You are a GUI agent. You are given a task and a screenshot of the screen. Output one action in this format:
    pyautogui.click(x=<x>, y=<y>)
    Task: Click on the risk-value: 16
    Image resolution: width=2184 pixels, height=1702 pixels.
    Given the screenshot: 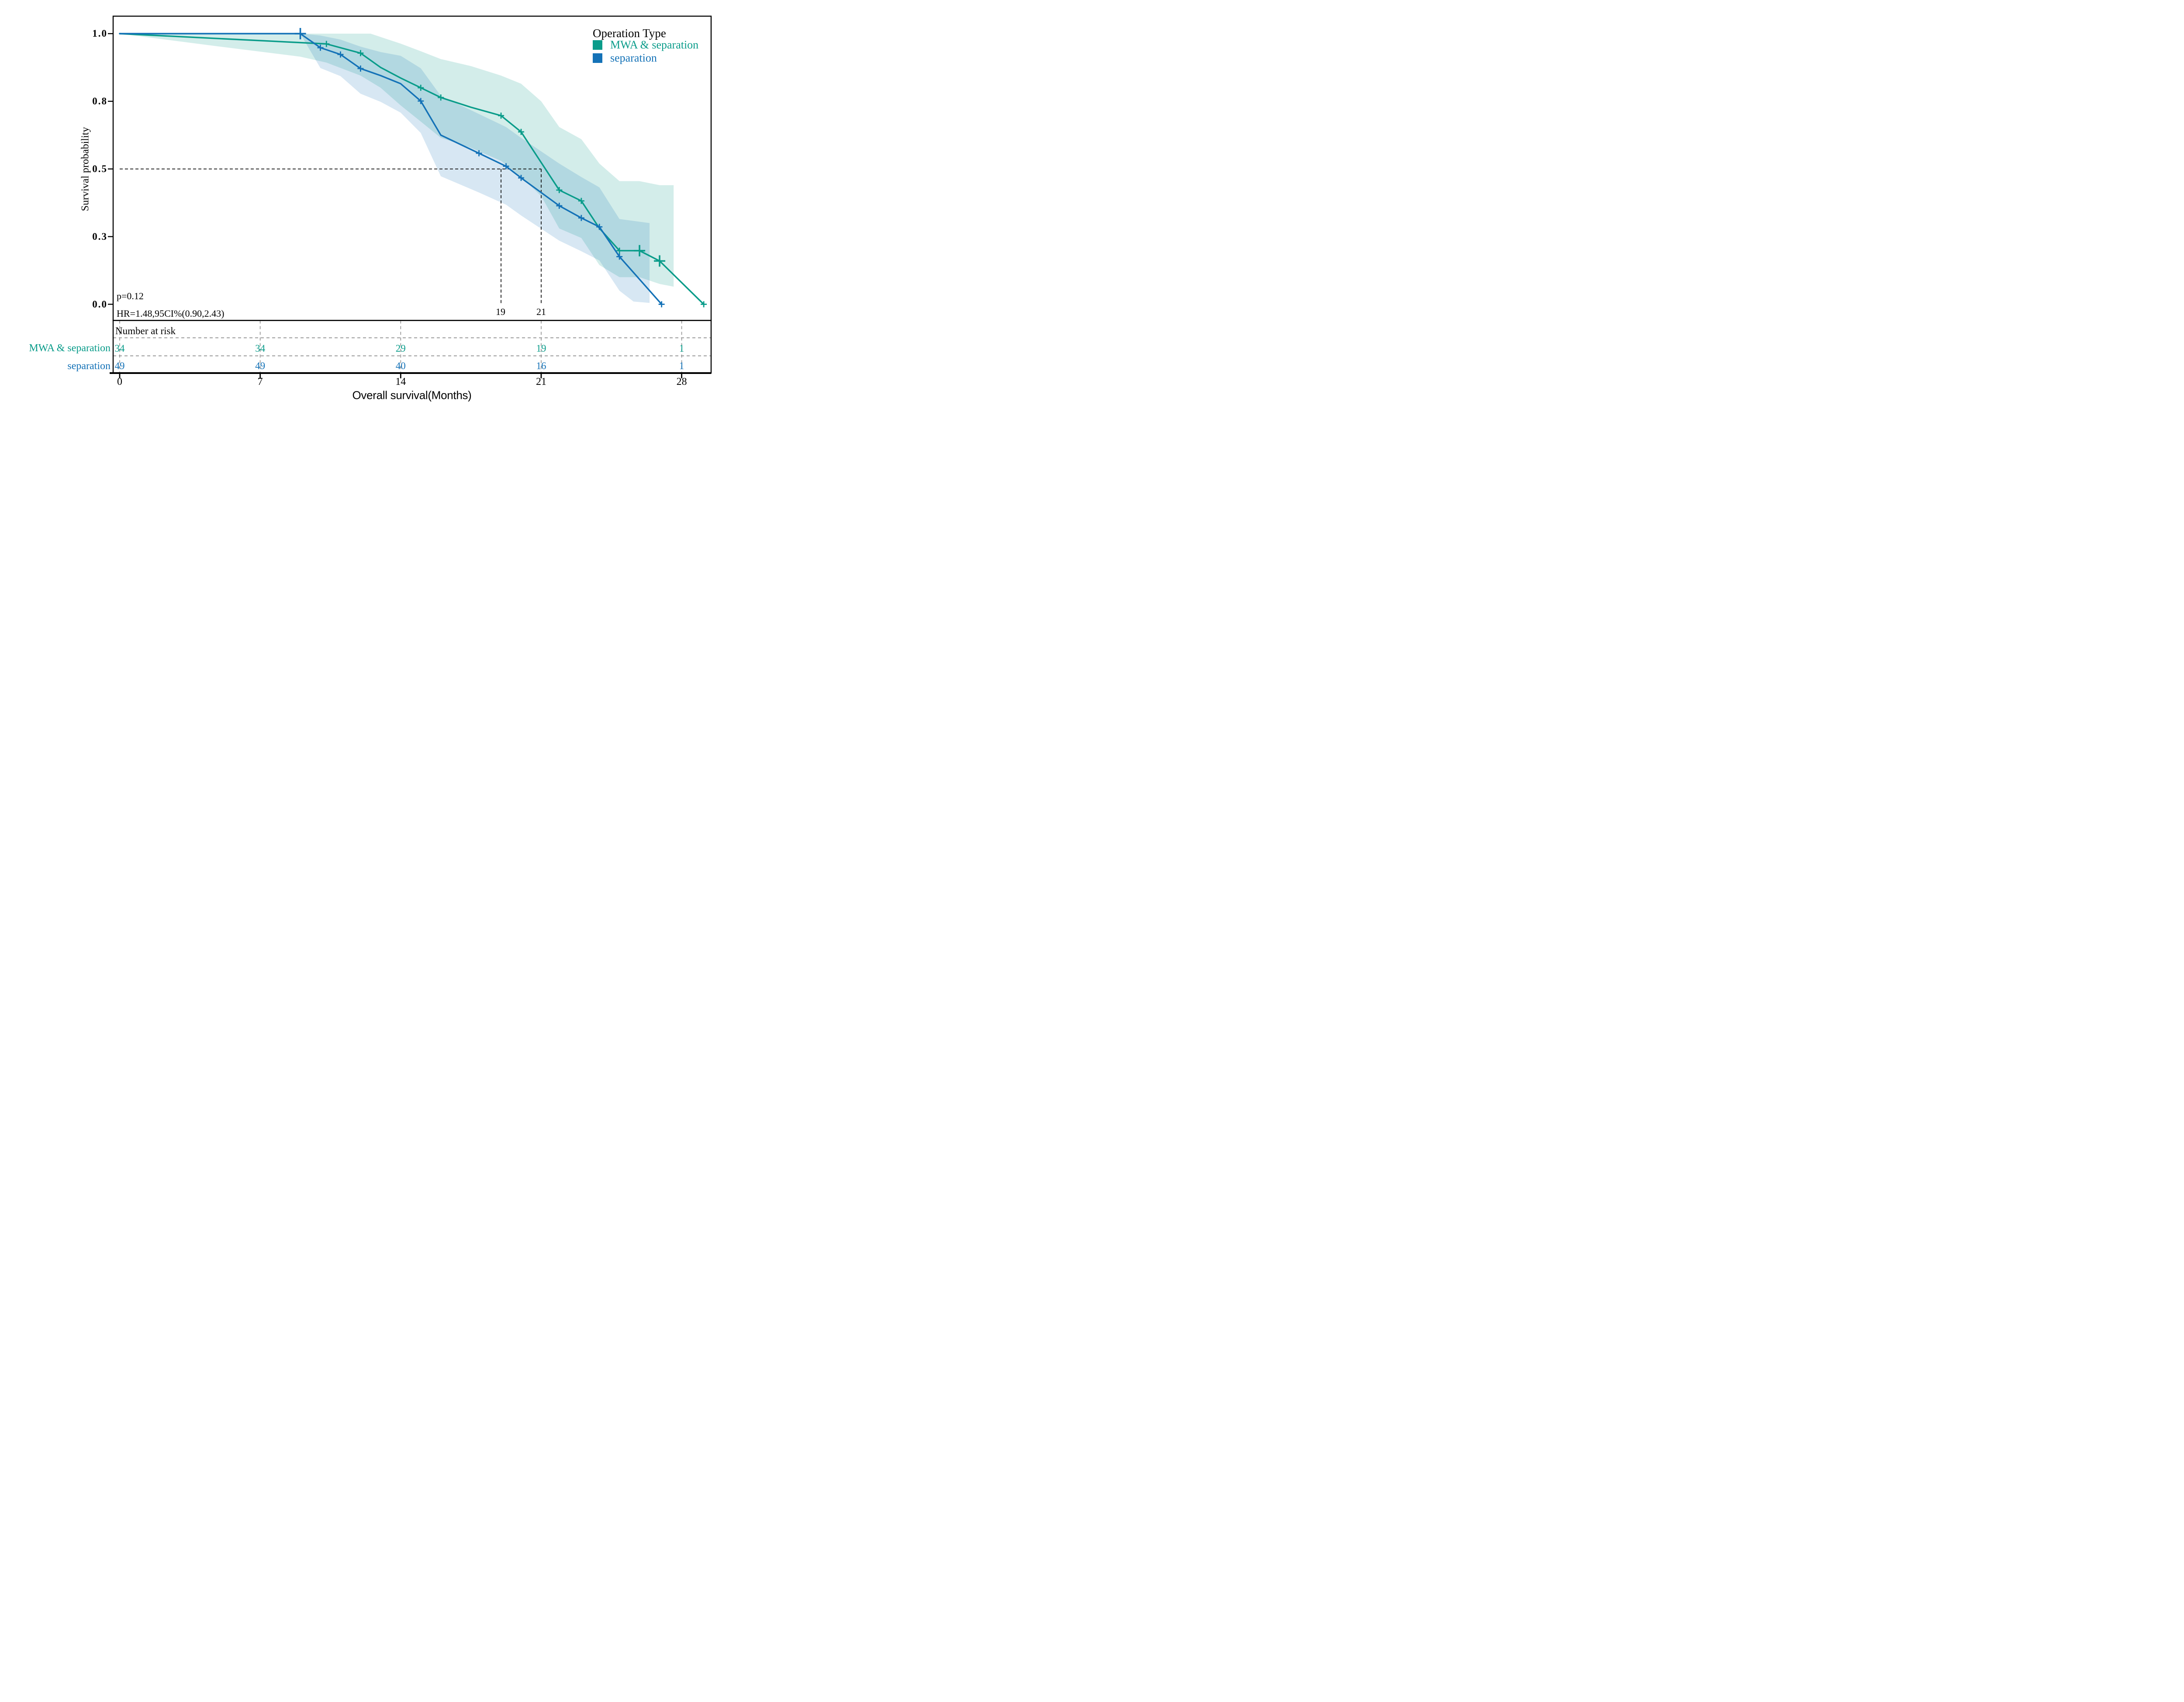 What is the action you would take?
    pyautogui.click(x=541, y=365)
    